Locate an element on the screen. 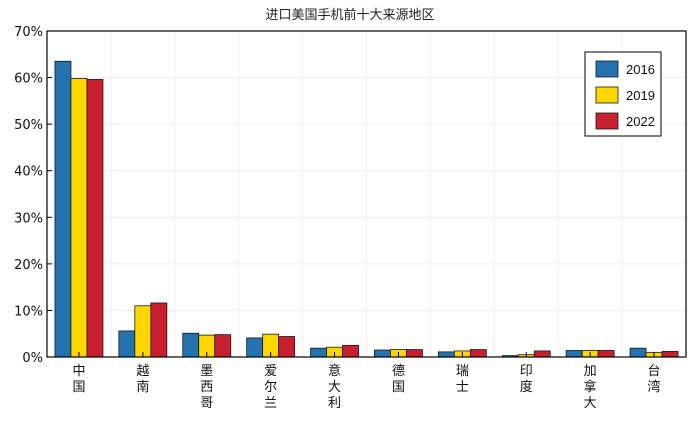 The image size is (700, 423). legend-label-2019: 2019 is located at coordinates (640, 95).